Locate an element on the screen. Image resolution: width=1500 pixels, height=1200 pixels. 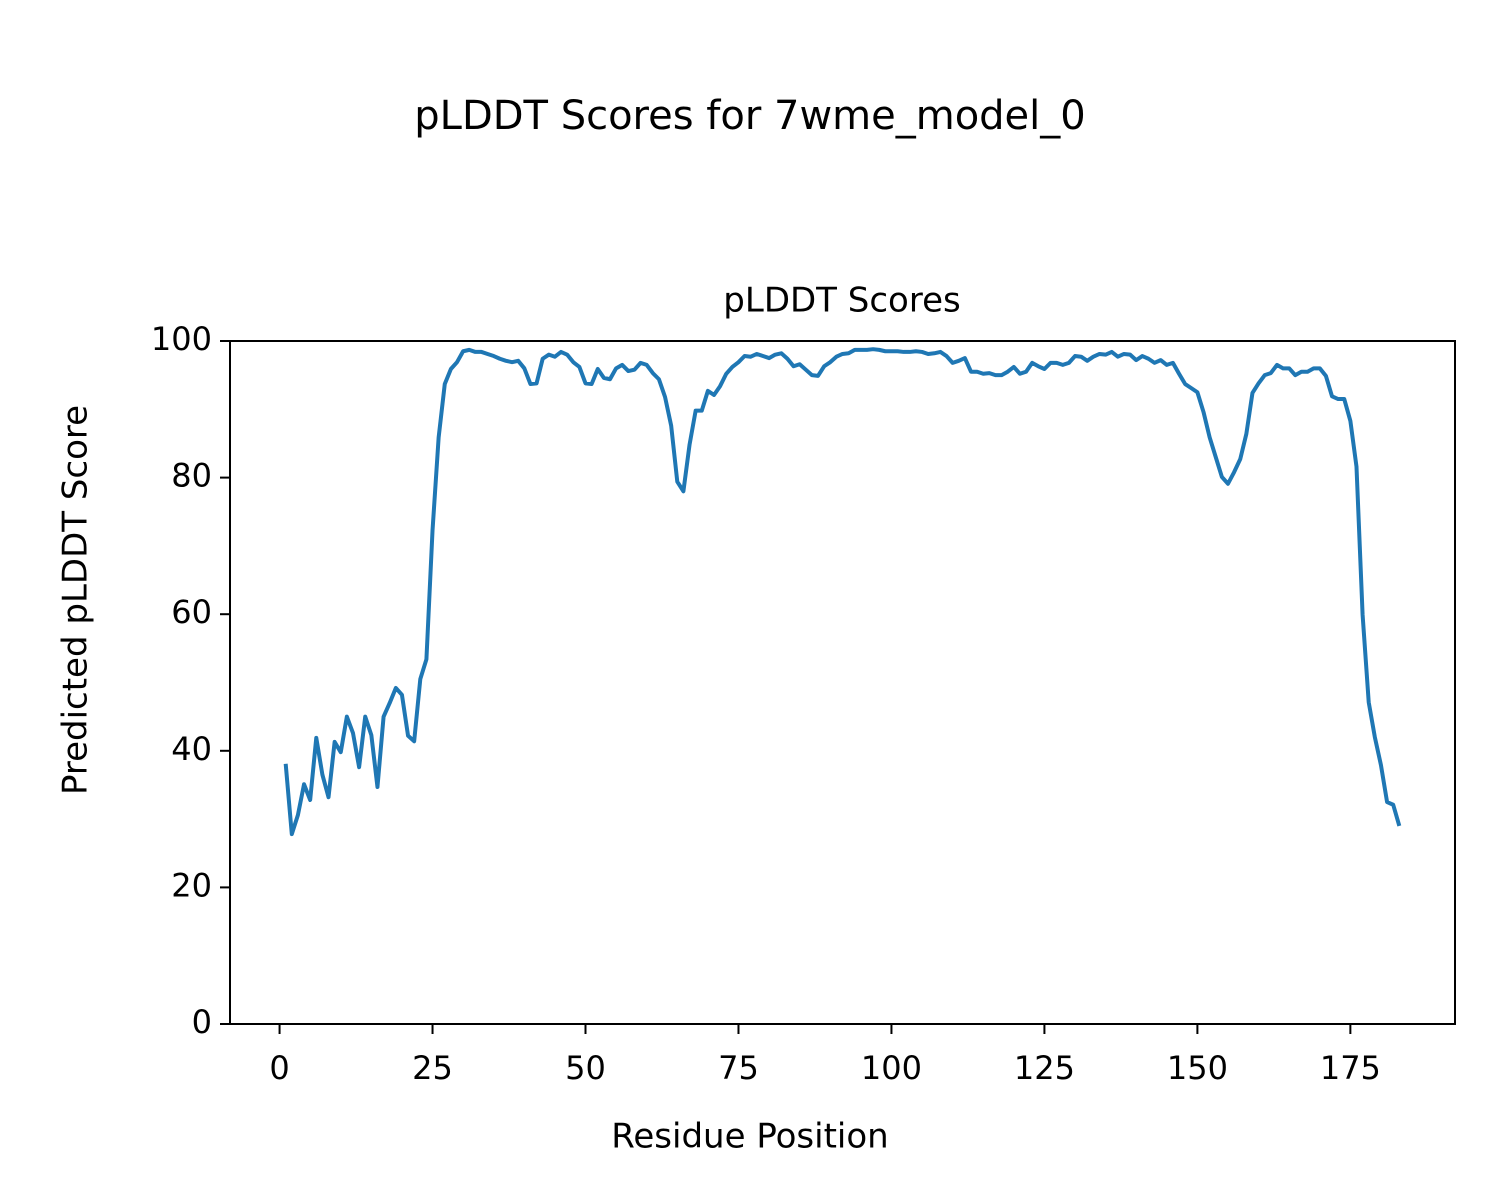
x-axis-label: Residue Position is located at coordinates (749, 1137).